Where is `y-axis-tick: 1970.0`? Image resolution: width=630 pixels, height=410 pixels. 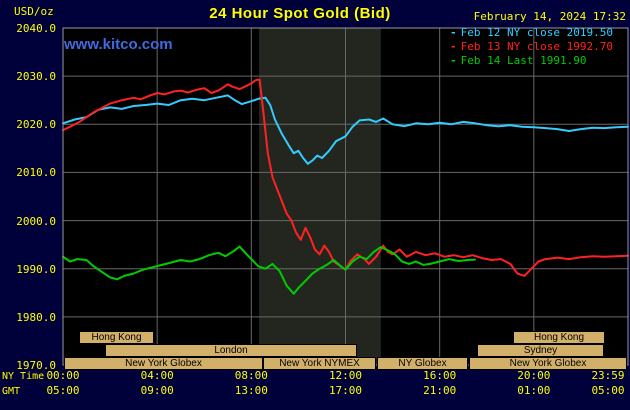
y-axis-tick: 1970.0 is located at coordinates (36, 365).